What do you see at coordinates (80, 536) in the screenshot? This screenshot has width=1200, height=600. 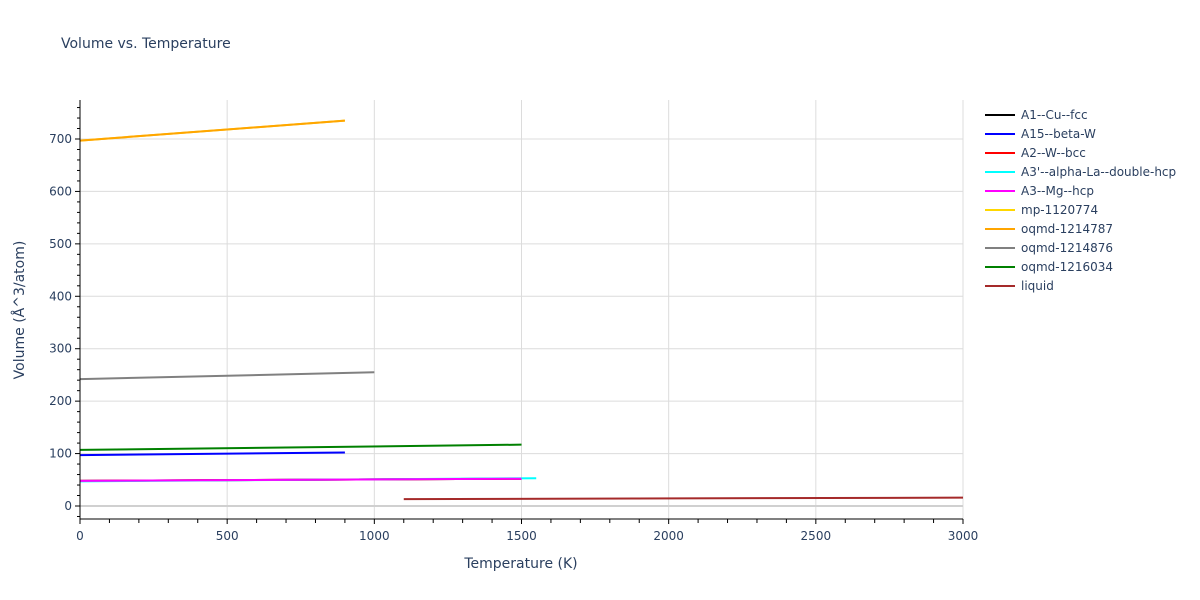 I see `x-tick-label: 0` at bounding box center [80, 536].